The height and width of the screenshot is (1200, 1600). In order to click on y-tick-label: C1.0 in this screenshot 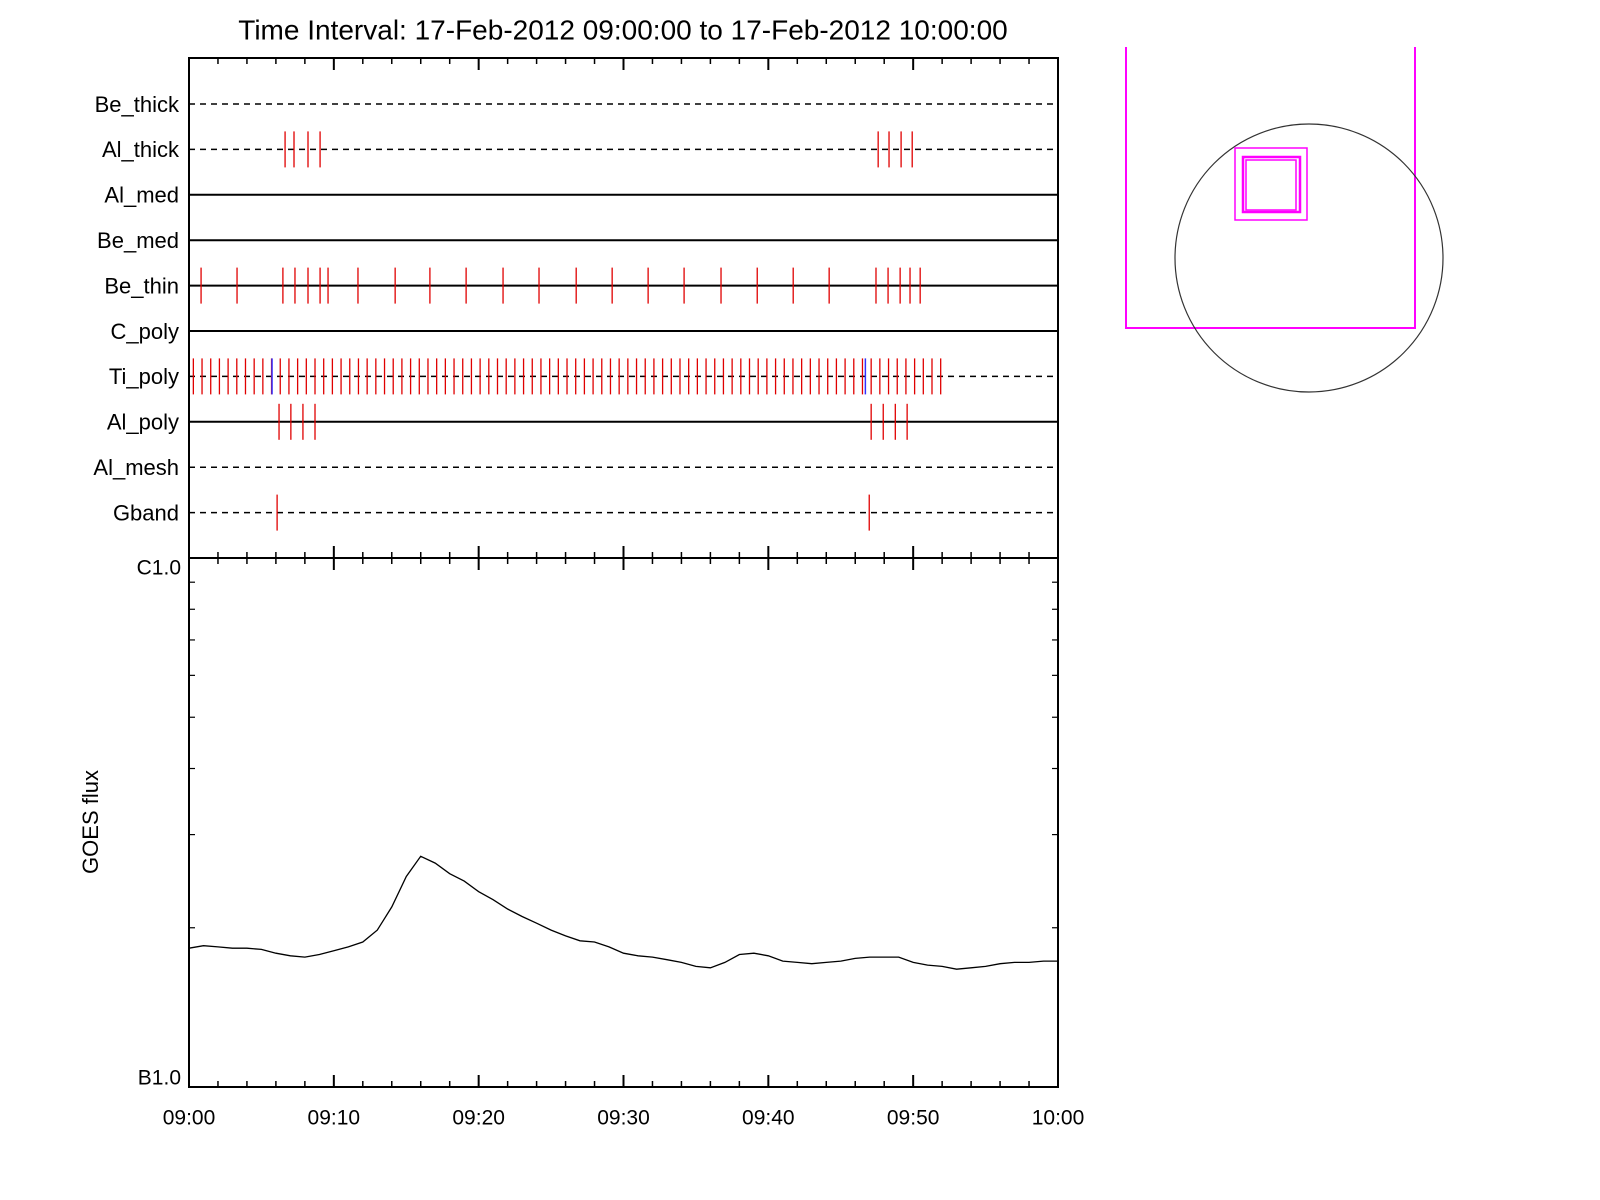, I will do `click(159, 568)`.